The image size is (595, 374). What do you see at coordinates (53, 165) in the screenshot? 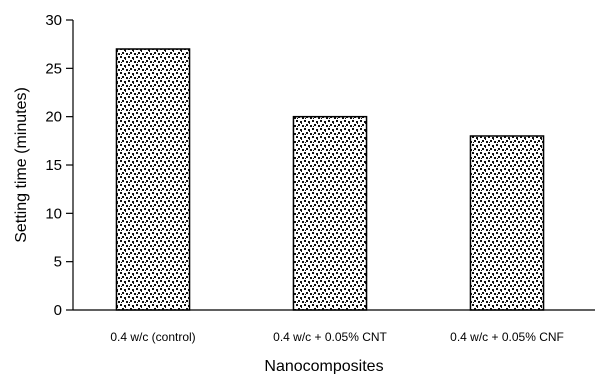
I see `y-tick-label: 15` at bounding box center [53, 165].